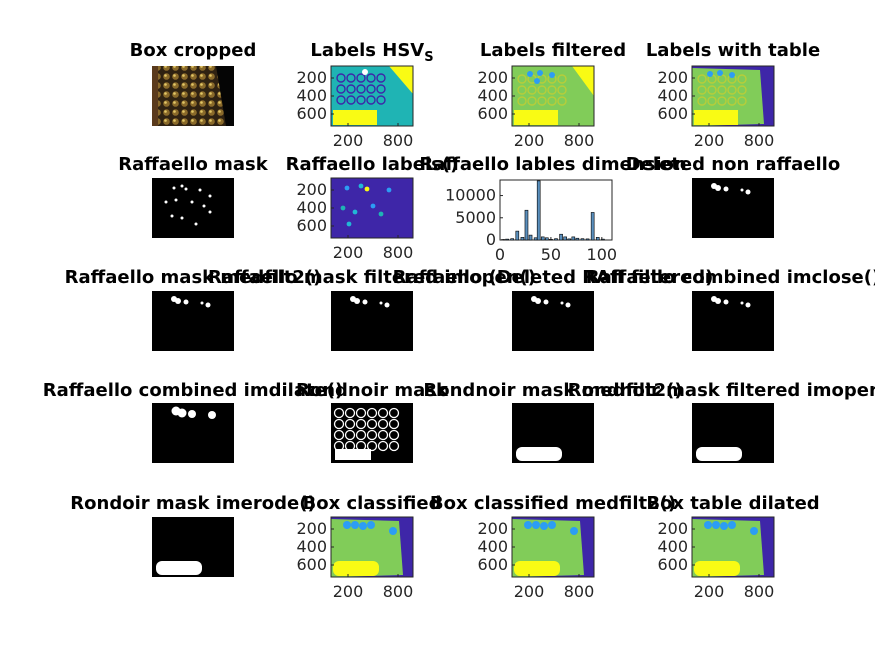 This screenshot has width=875, height=656. Describe the element at coordinates (428, 57) in the screenshot. I see `panel-title-subscript: S` at that location.